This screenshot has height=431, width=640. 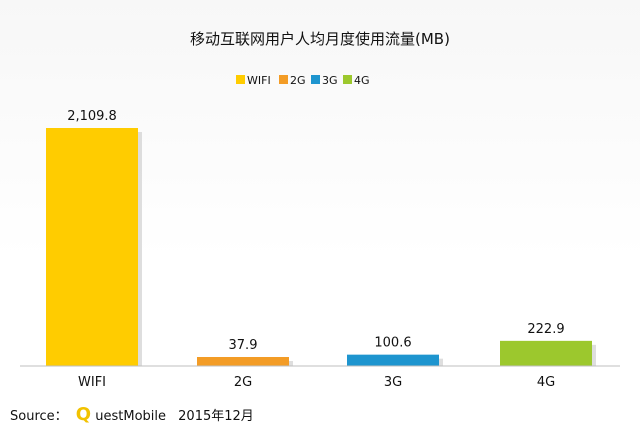 I want to click on source-date: 2015年12月, so click(x=216, y=416).